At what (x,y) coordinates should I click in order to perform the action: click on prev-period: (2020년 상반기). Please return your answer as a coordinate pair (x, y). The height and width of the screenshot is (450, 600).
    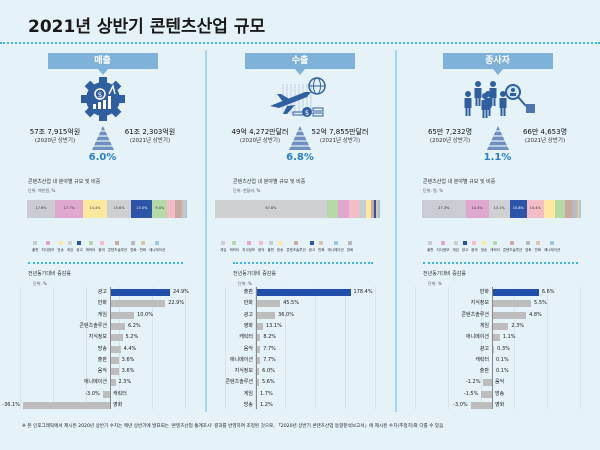
    Looking at the image, I should click on (450, 141).